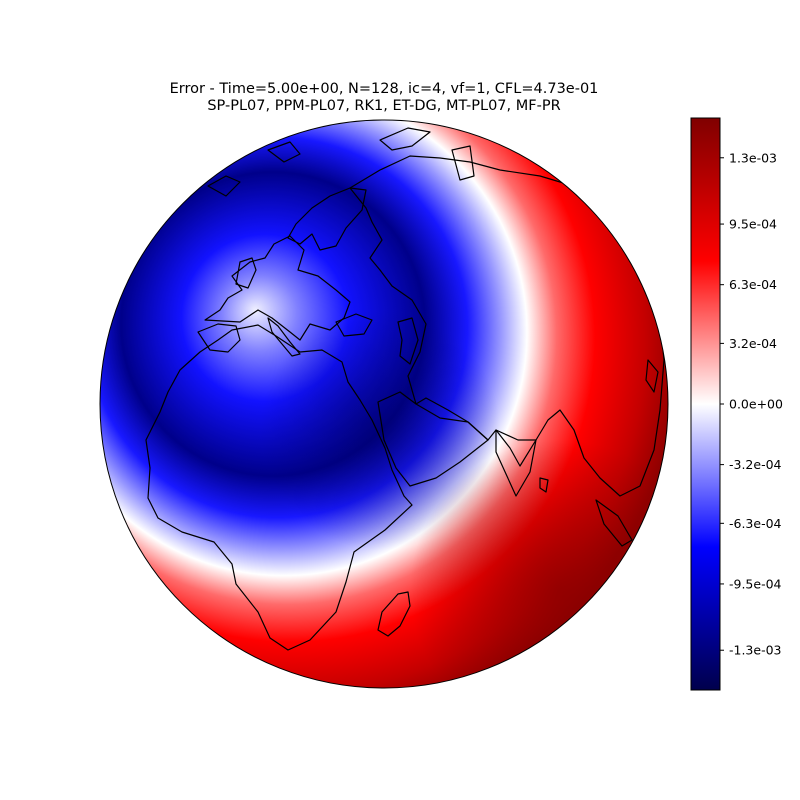 This screenshot has height=800, width=800. Describe the element at coordinates (755, 583) in the screenshot. I see `colorbar-tick-label: -9.5e-04` at that location.